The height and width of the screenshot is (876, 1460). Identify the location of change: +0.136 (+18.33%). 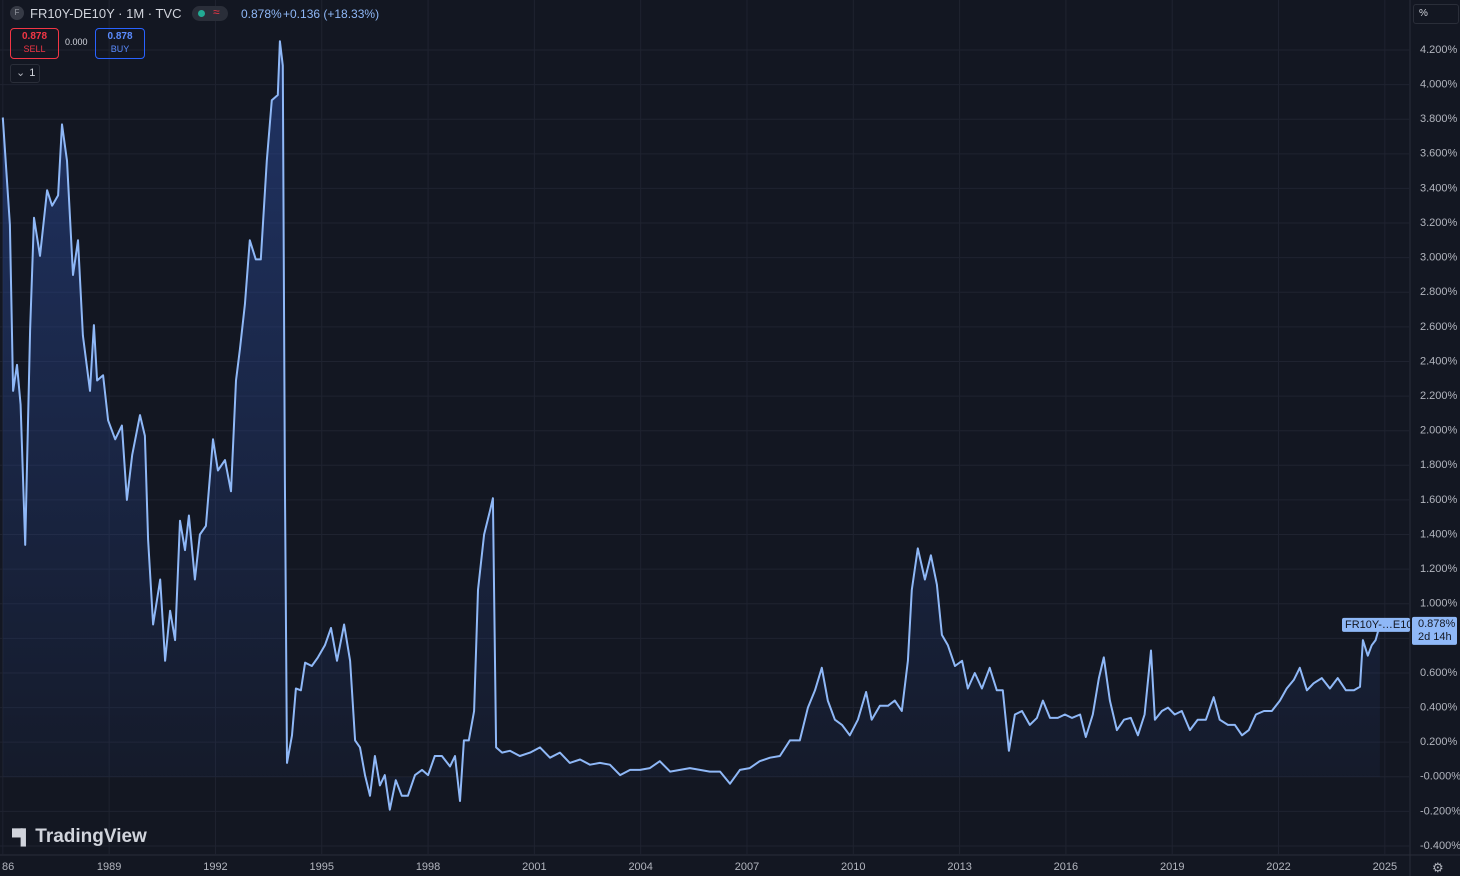
(331, 14).